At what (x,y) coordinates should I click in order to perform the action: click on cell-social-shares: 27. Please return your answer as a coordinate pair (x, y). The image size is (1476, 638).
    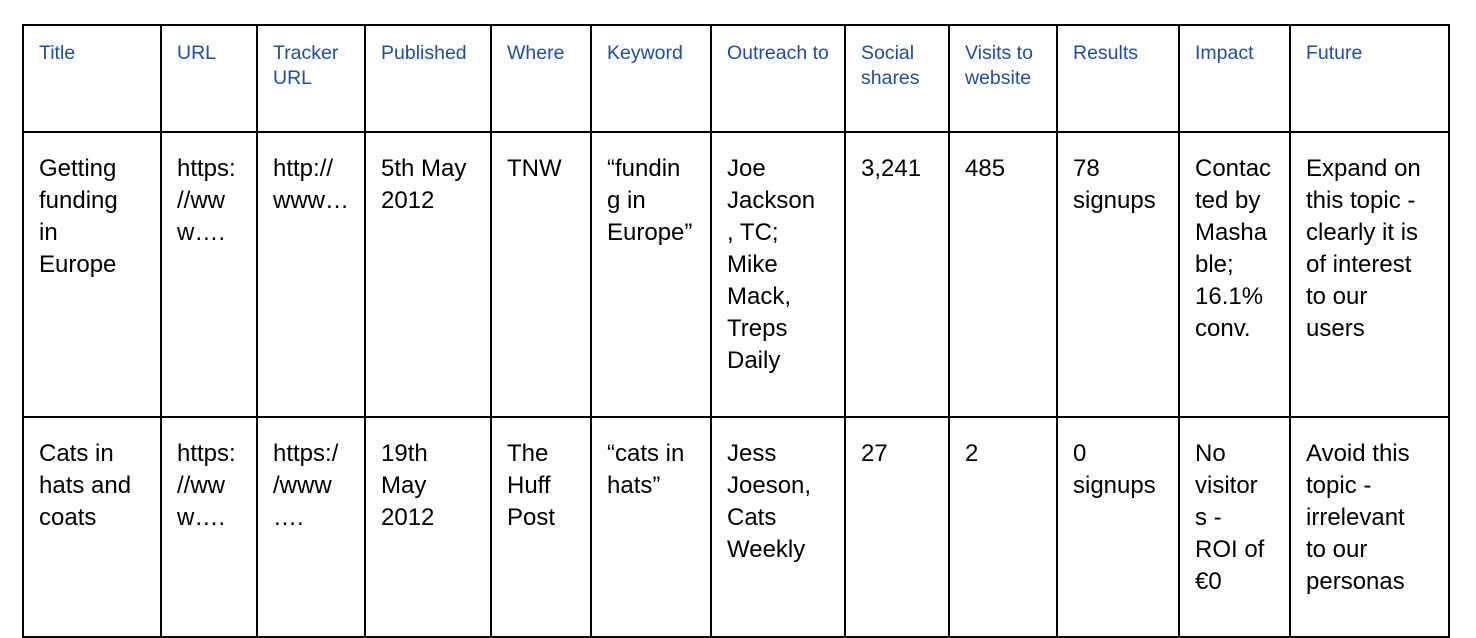
    Looking at the image, I should click on (897, 527).